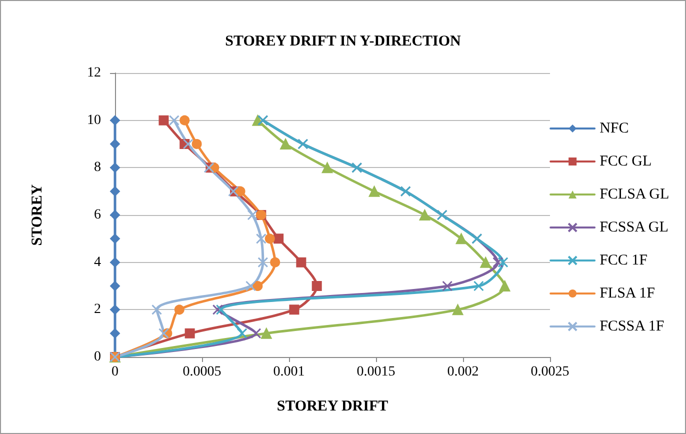 The width and height of the screenshot is (686, 434). Describe the element at coordinates (38, 215) in the screenshot. I see `y-axis-title: STOREY` at that location.